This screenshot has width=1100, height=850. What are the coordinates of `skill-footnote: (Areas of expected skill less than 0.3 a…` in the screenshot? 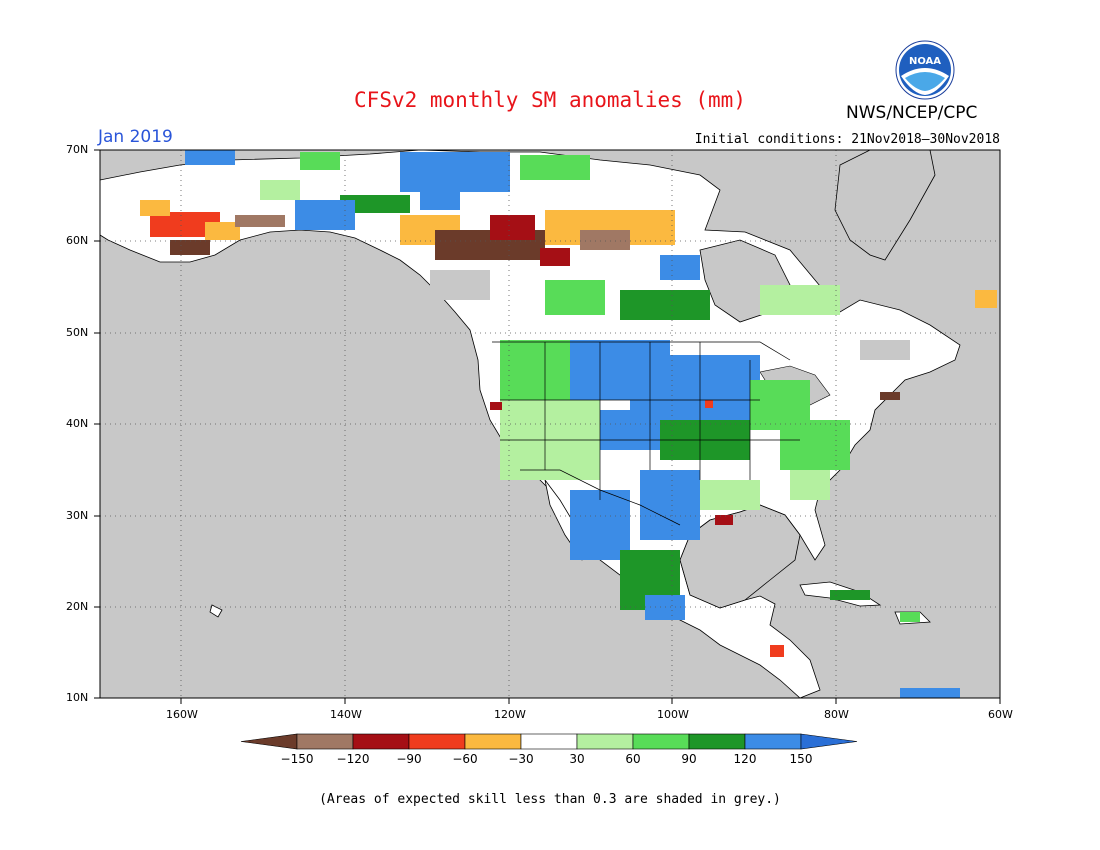 It's located at (550, 799).